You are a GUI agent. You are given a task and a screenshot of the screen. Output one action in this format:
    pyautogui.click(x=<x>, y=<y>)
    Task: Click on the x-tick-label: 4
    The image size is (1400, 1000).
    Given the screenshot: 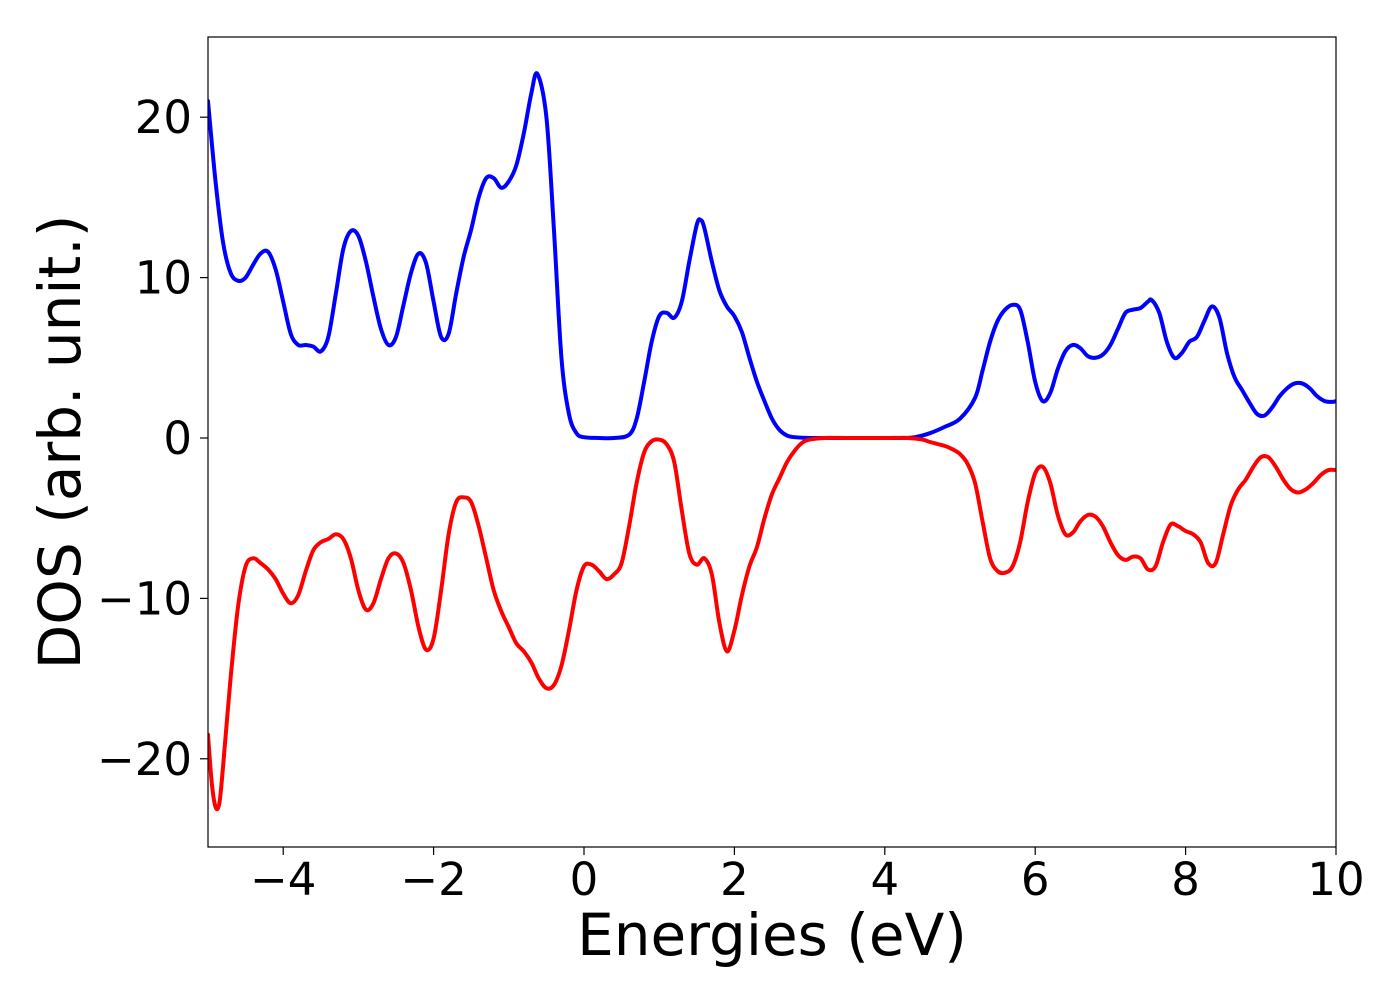 What is the action you would take?
    pyautogui.click(x=884, y=879)
    